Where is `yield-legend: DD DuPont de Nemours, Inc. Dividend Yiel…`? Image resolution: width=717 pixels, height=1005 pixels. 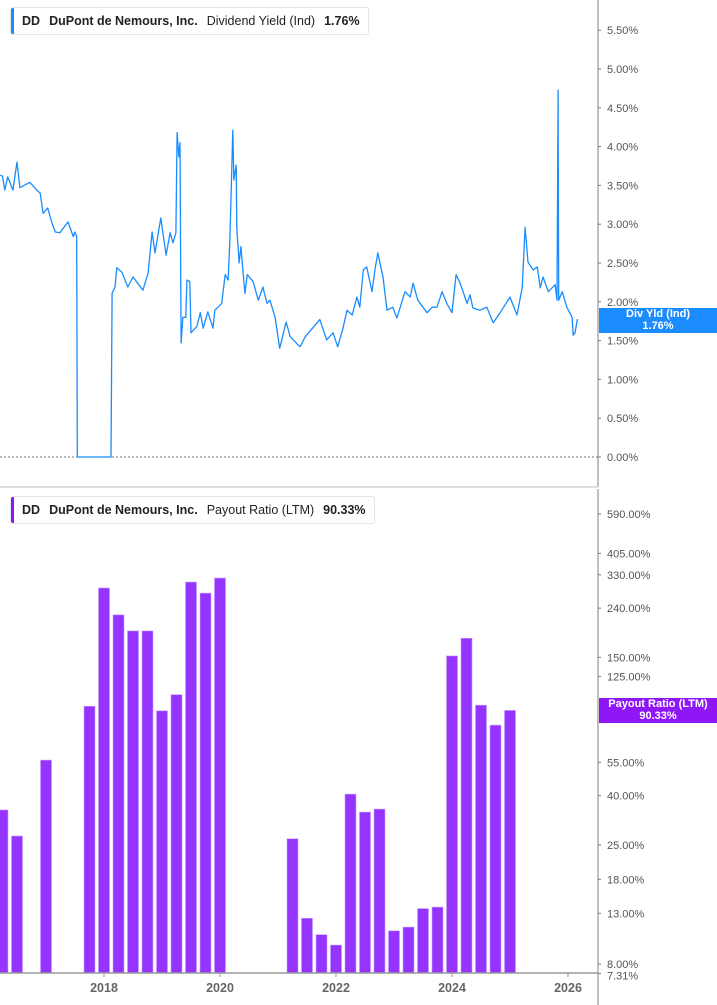 yield-legend: DD DuPont de Nemours, Inc. Dividend Yiel… is located at coordinates (189, 21).